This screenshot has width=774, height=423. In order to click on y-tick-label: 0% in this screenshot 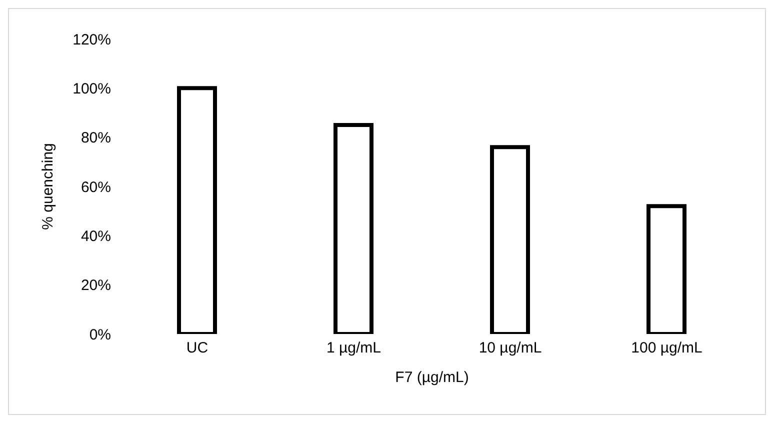, I will do `click(100, 335)`.